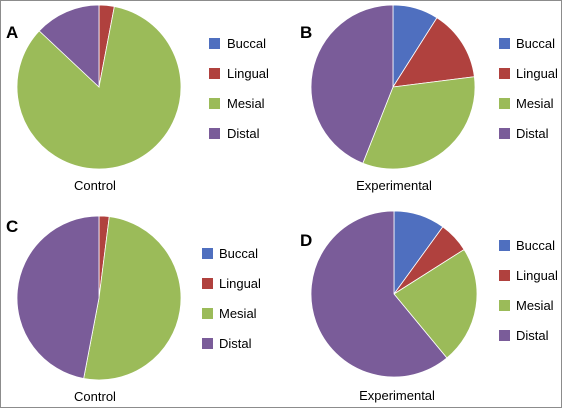 This screenshot has height=408, width=562. I want to click on legend-b: Buccal Lingual Mesial Distal, so click(528, 88).